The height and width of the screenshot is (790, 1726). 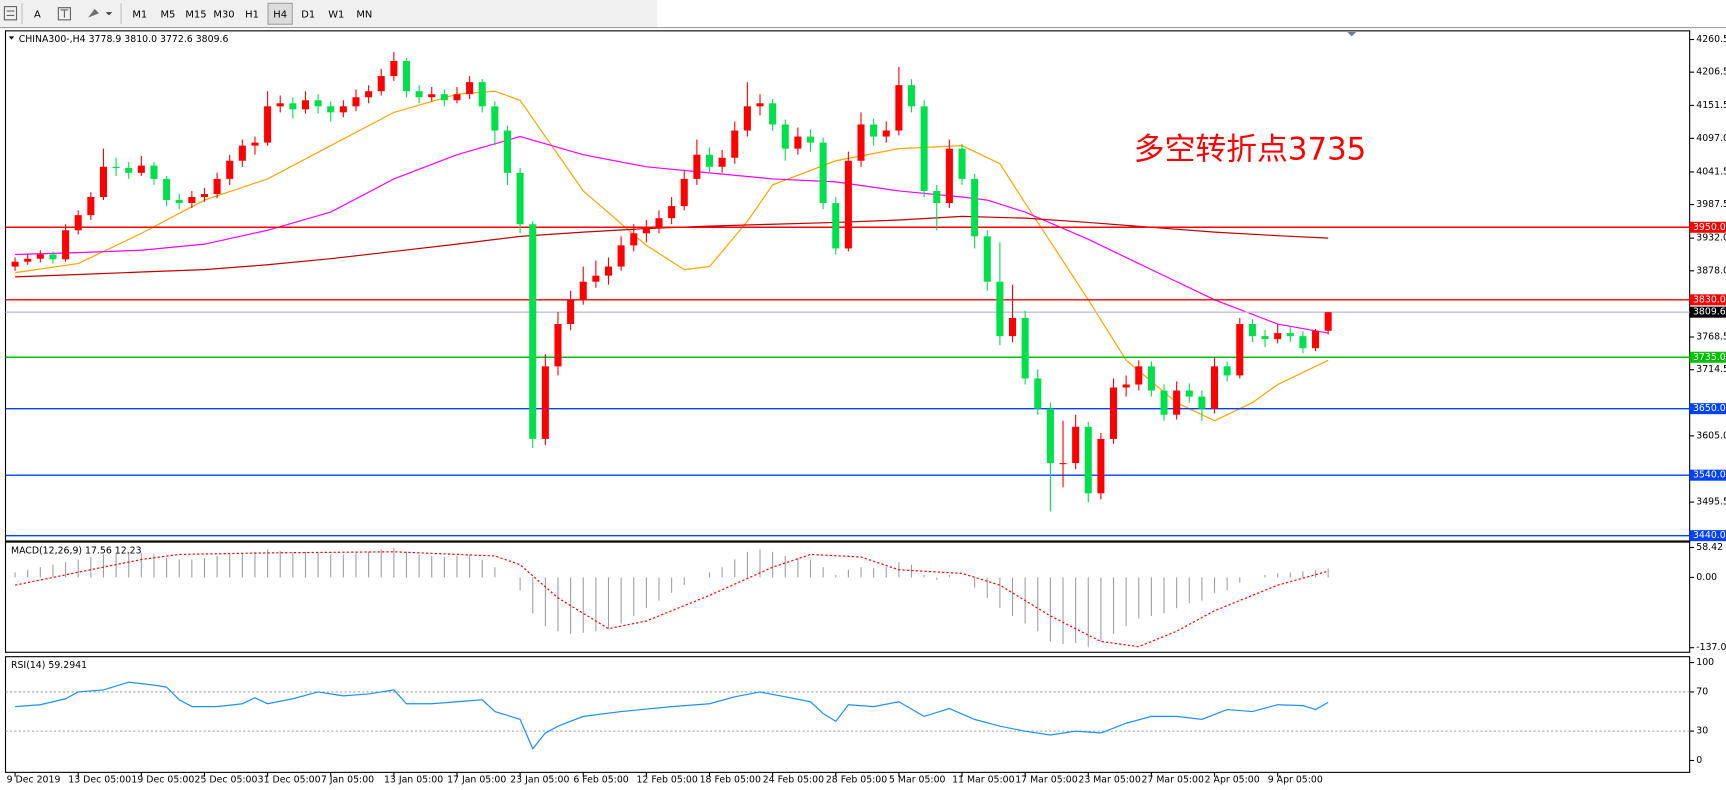 What do you see at coordinates (600, 780) in the screenshot?
I see `x-tick-label: 6 Feb 05:00` at bounding box center [600, 780].